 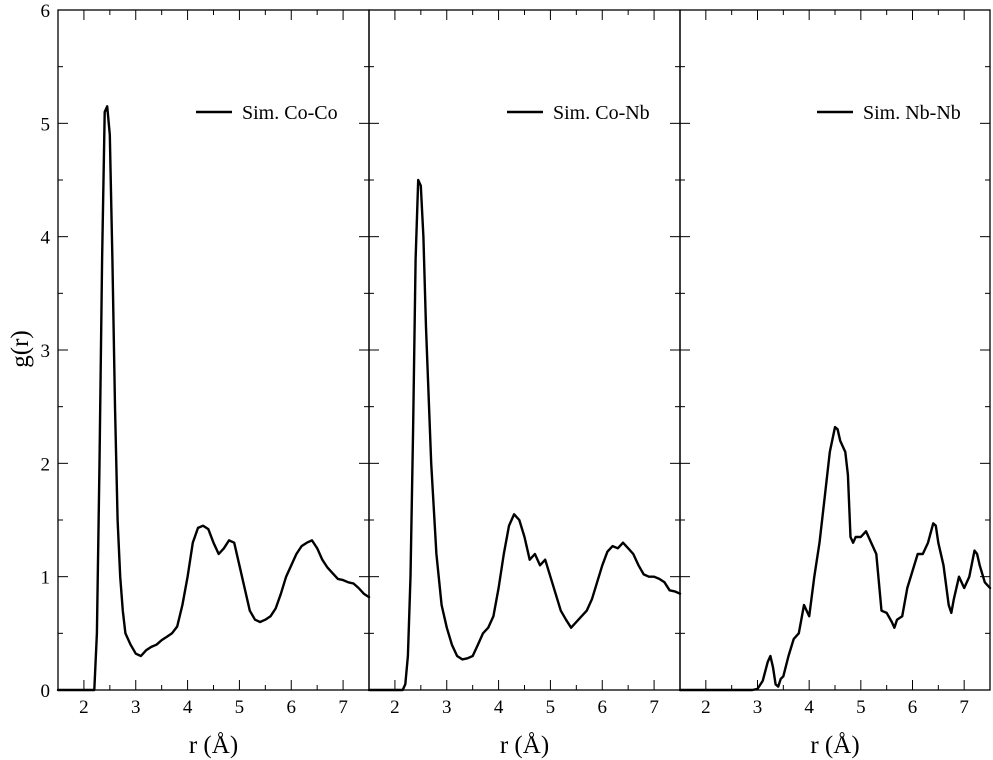 I want to click on y-tick-labels: 0 1 2 3 4 5 6, so click(x=46, y=351).